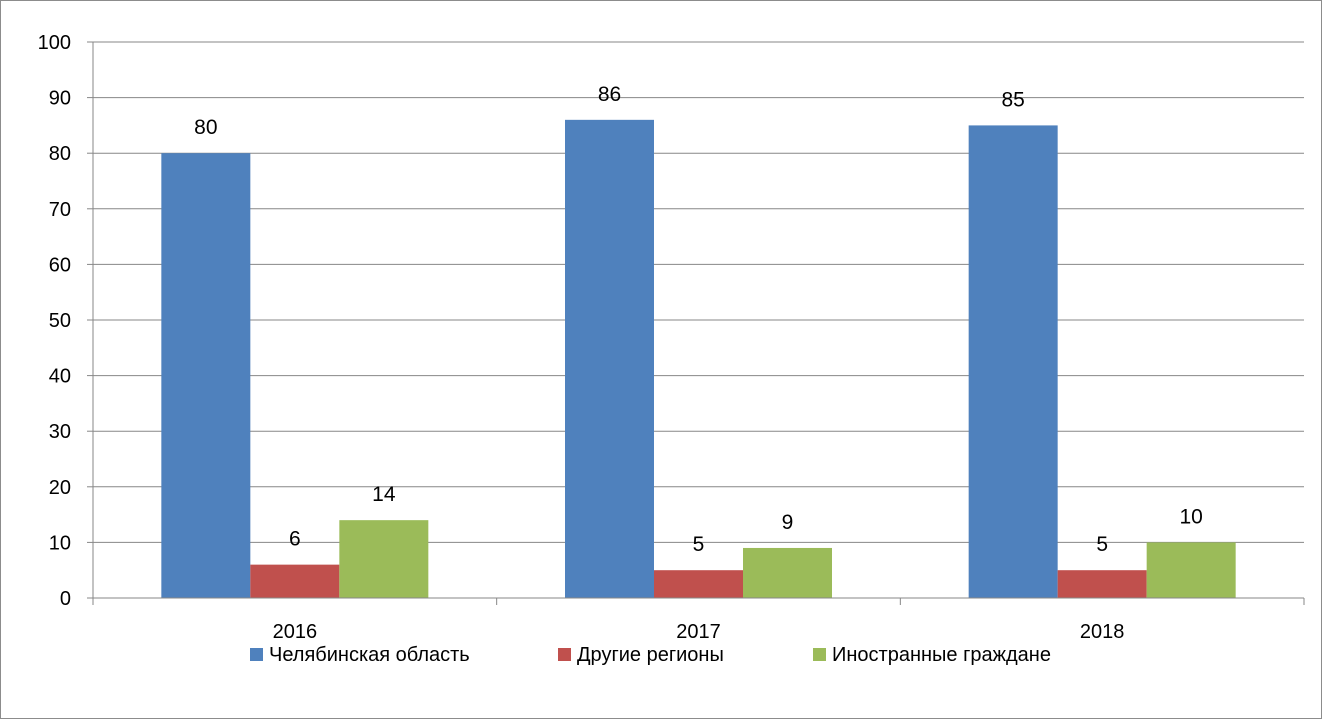 The height and width of the screenshot is (720, 1322). What do you see at coordinates (205, 127) in the screenshot?
I see `data-label: 80` at bounding box center [205, 127].